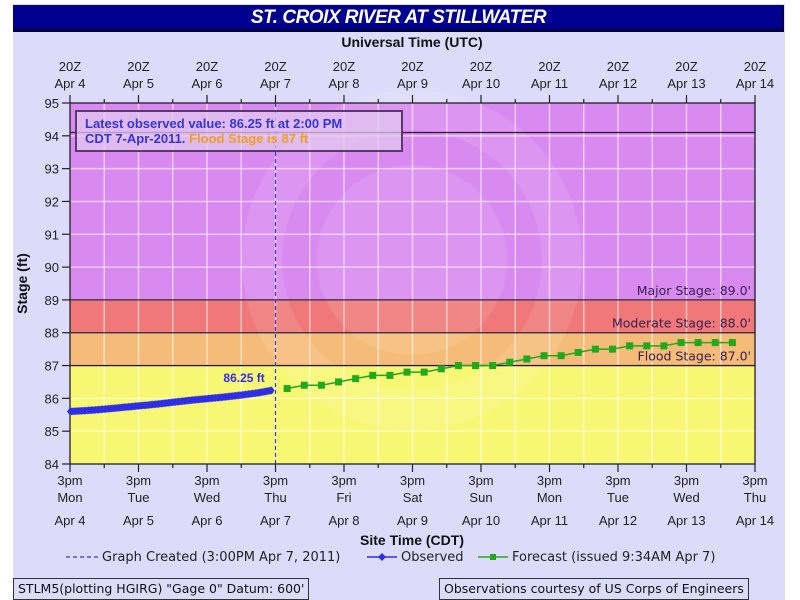 The height and width of the screenshot is (600, 800). I want to click on latest-observed-date: CDT 7-Apr-2011., so click(137, 138).